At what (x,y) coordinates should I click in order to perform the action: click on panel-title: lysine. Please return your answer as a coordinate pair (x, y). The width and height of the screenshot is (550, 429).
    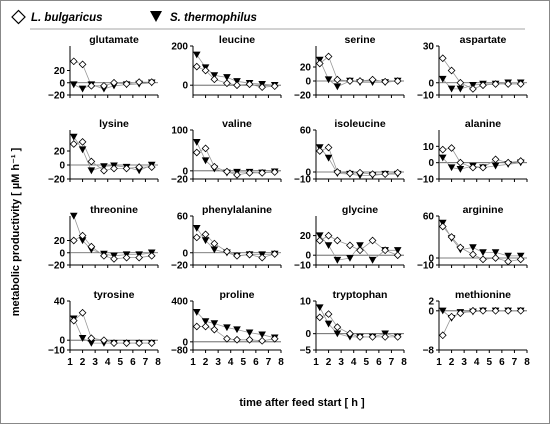
    Looking at the image, I should click on (114, 124).